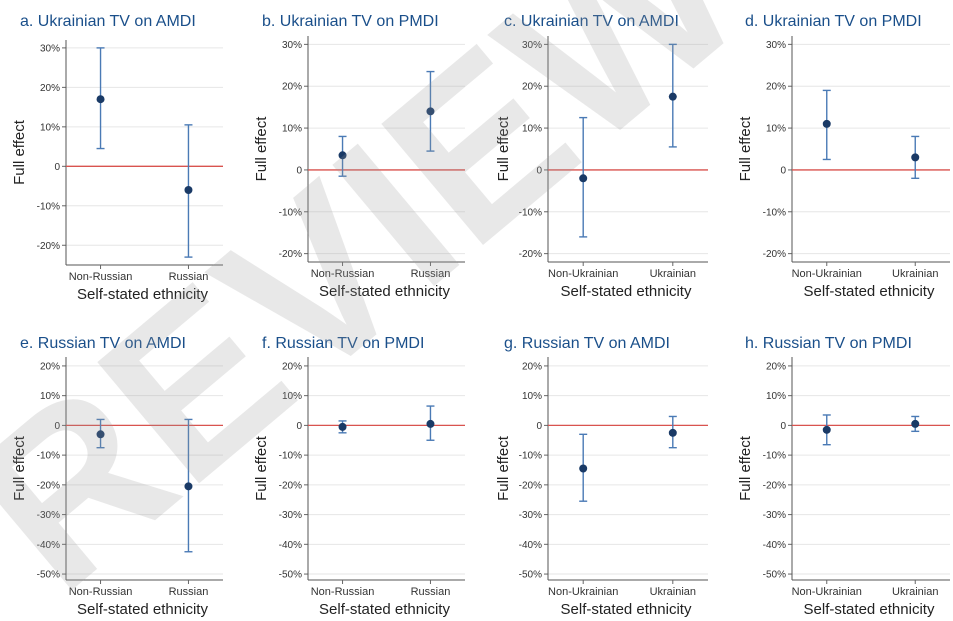  What do you see at coordinates (103, 343) in the screenshot?
I see `chart-title: e. Russian TV on AMDI` at bounding box center [103, 343].